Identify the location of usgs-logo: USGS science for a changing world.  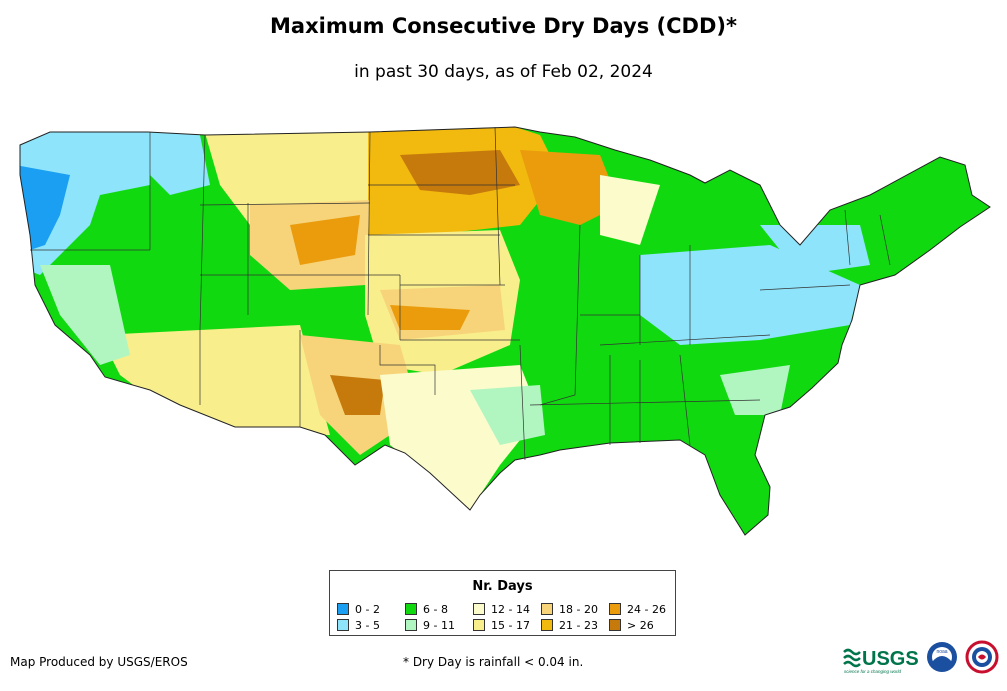
(881, 661).